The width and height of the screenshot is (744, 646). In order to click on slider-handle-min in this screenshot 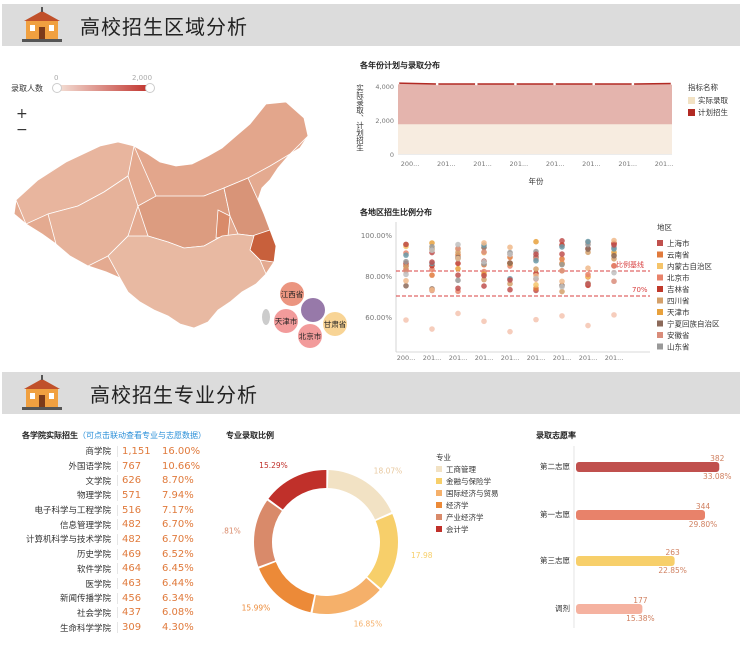, I will do `click(57, 88)`.